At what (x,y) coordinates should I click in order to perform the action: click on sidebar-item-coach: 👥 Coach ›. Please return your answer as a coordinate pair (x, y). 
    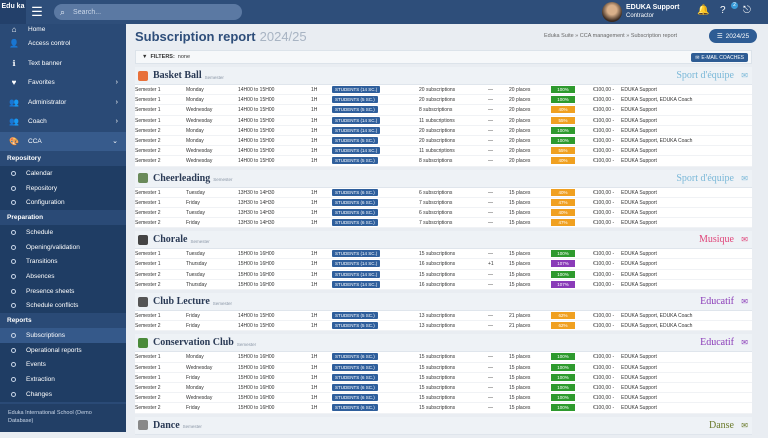
    Looking at the image, I should click on (63, 122).